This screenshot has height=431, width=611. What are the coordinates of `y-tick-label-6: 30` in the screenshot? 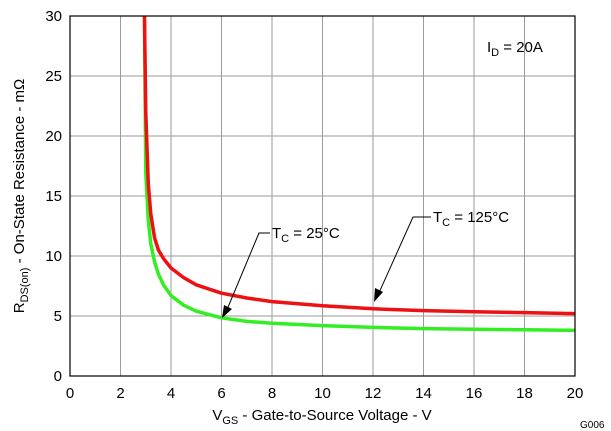 It's located at (53, 16).